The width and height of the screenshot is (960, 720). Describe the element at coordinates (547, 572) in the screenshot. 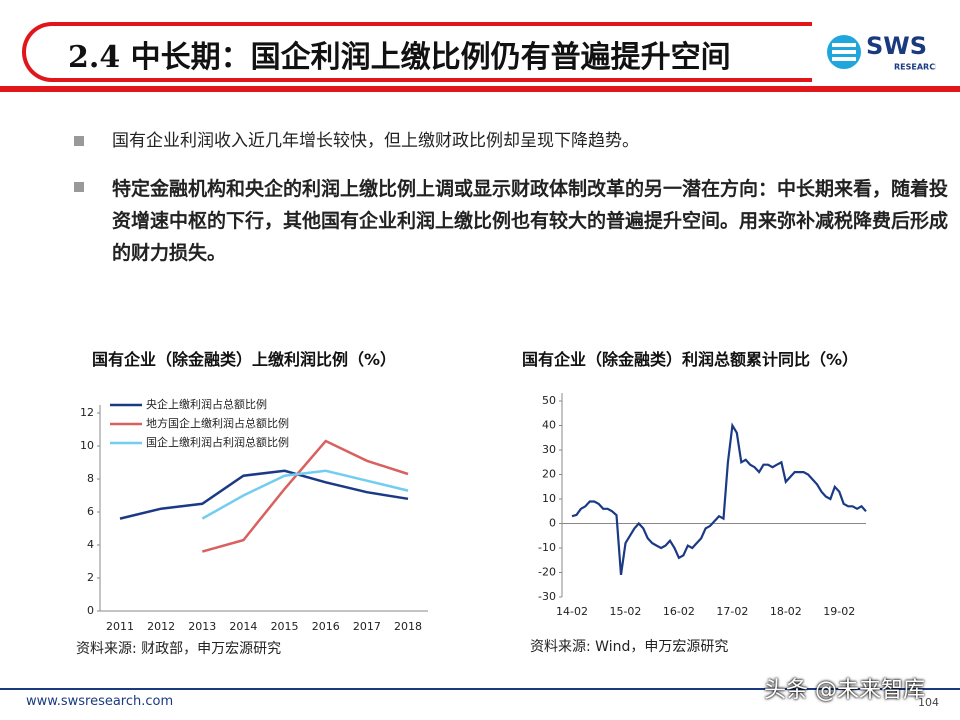

I see `y-tick-label: -20` at that location.